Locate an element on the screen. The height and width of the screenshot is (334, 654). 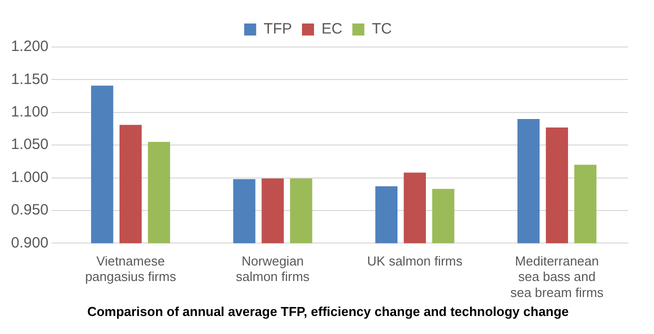
y-tick-label: 1.100 is located at coordinates (29, 112).